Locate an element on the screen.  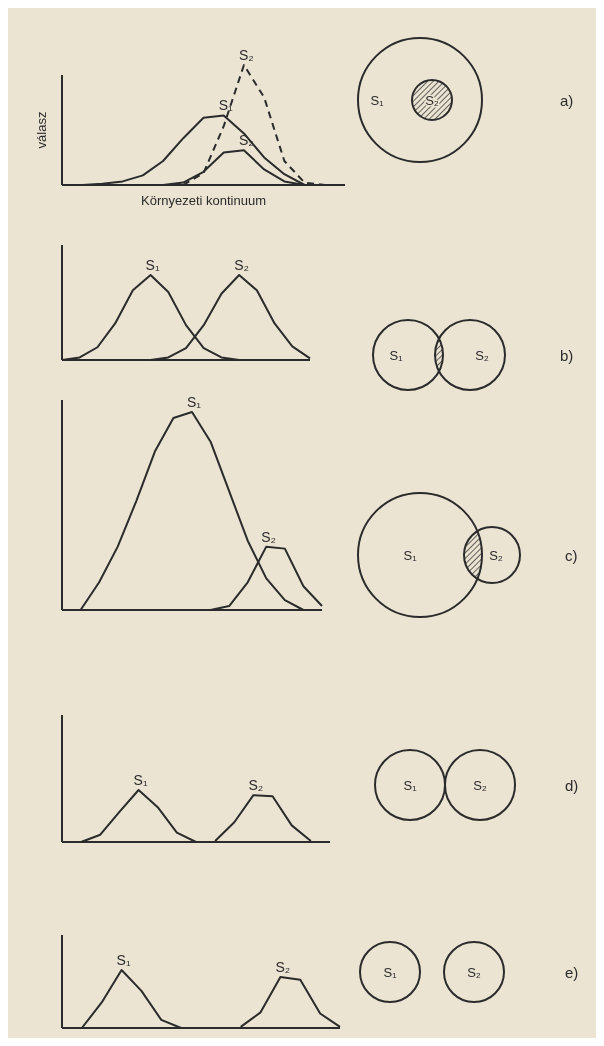
text: e) is located at coordinates (572, 972).